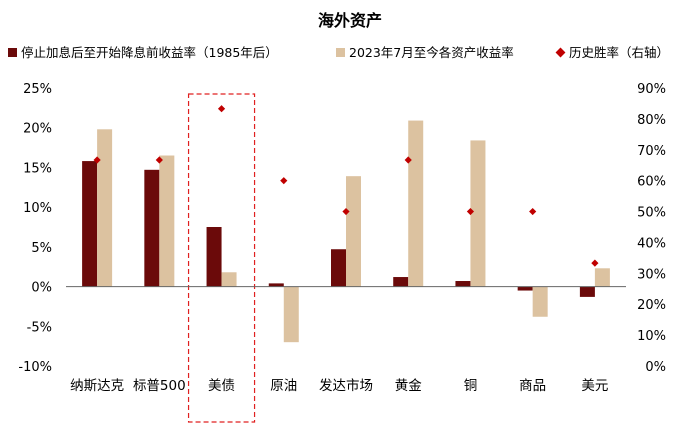 Image resolution: width=700 pixels, height=428 pixels. I want to click on x-tick-label: 发达市场, so click(346, 385).